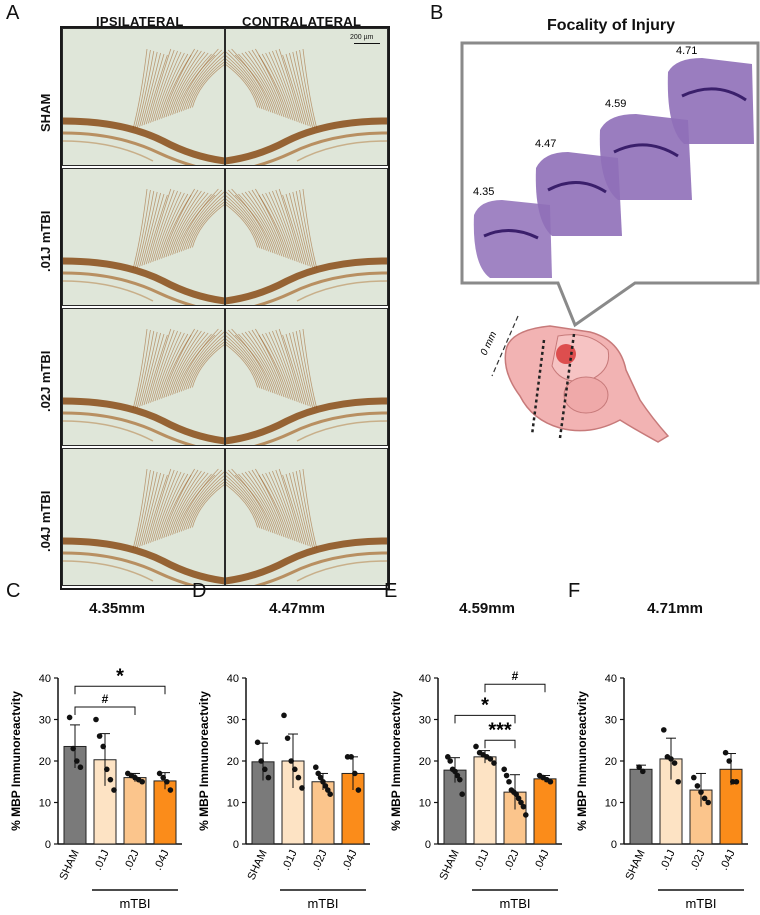 This screenshot has height=915, width=760. I want to click on mouse-brain, so click(580, 379).